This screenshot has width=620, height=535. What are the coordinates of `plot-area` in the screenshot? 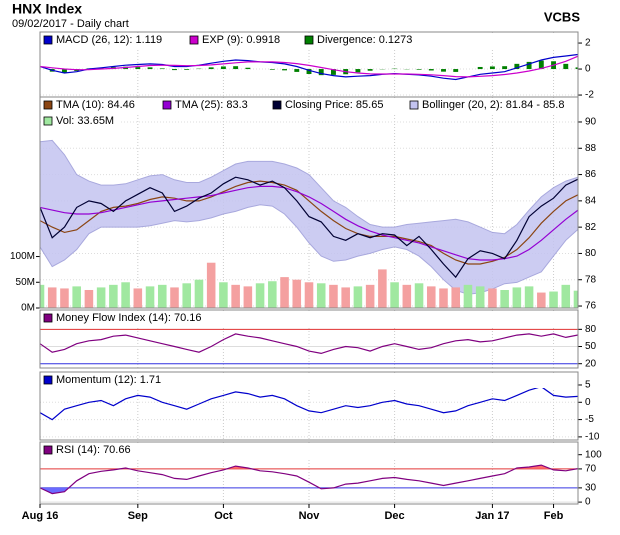 It's located at (309, 406).